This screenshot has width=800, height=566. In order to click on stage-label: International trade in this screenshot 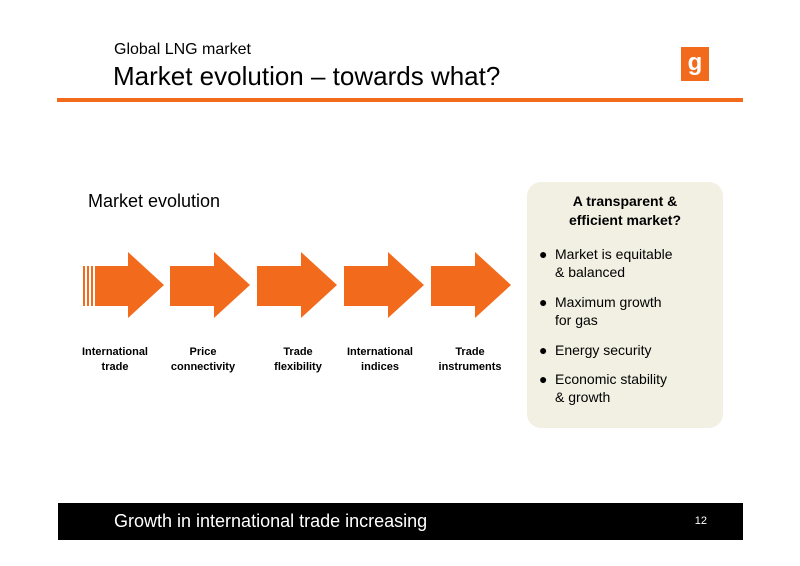, I will do `click(114, 359)`.